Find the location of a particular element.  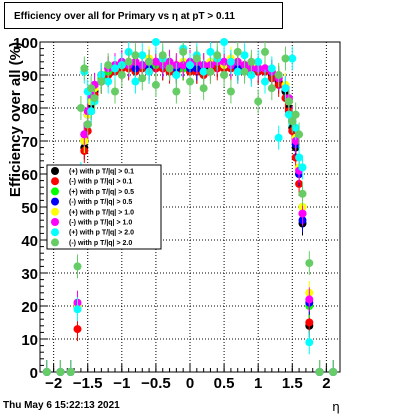

x-tick-label: 0.5 is located at coordinates (224, 383).